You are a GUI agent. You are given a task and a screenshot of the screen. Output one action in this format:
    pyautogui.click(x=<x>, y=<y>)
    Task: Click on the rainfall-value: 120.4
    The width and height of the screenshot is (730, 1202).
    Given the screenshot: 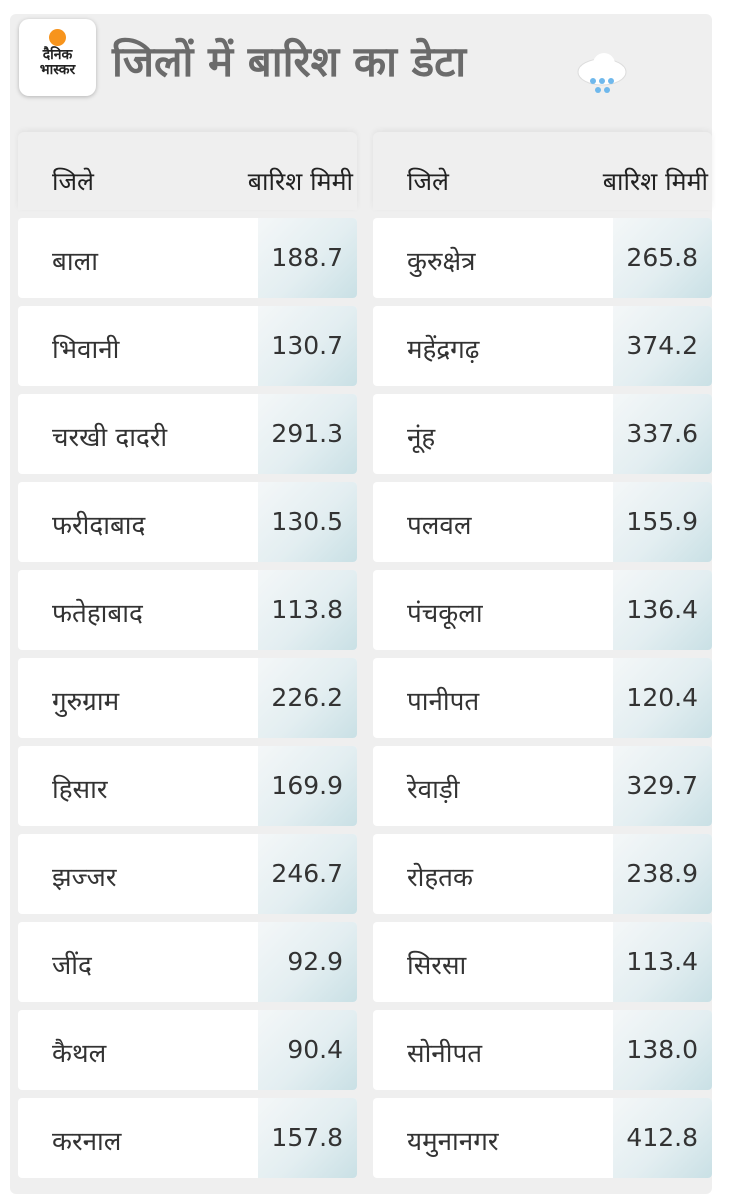 What is the action you would take?
    pyautogui.click(x=662, y=697)
    